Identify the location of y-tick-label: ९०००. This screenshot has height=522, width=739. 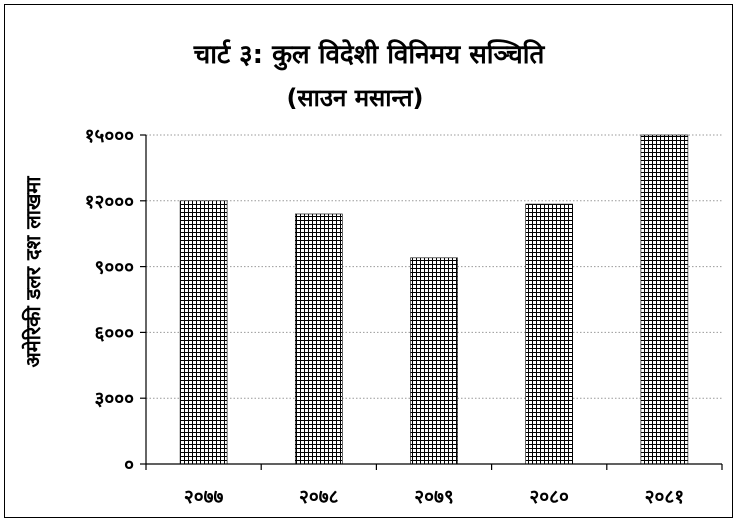
(114, 268).